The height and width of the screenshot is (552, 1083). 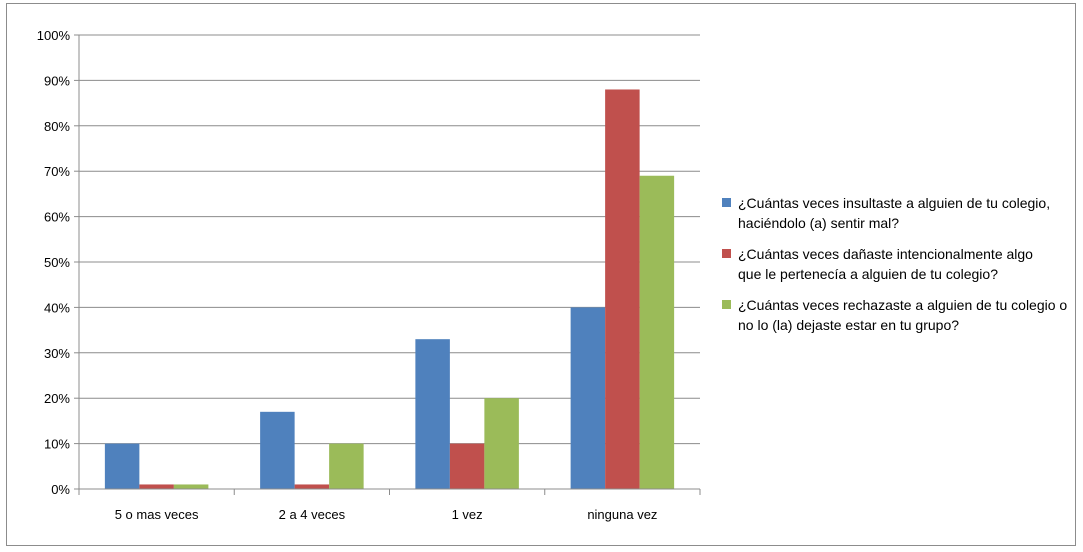 I want to click on legend-swatch-reject, so click(x=726, y=304).